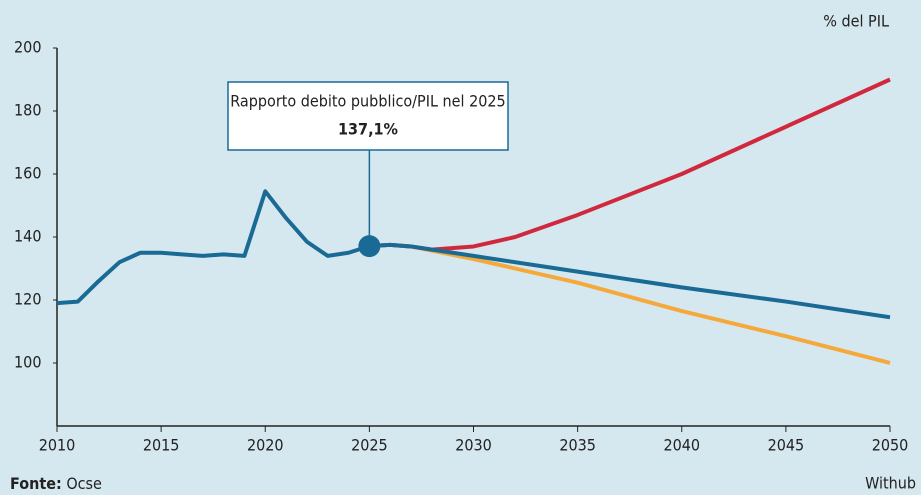 This screenshot has width=921, height=495. I want to click on x-tick-label: 2020, so click(265, 445).